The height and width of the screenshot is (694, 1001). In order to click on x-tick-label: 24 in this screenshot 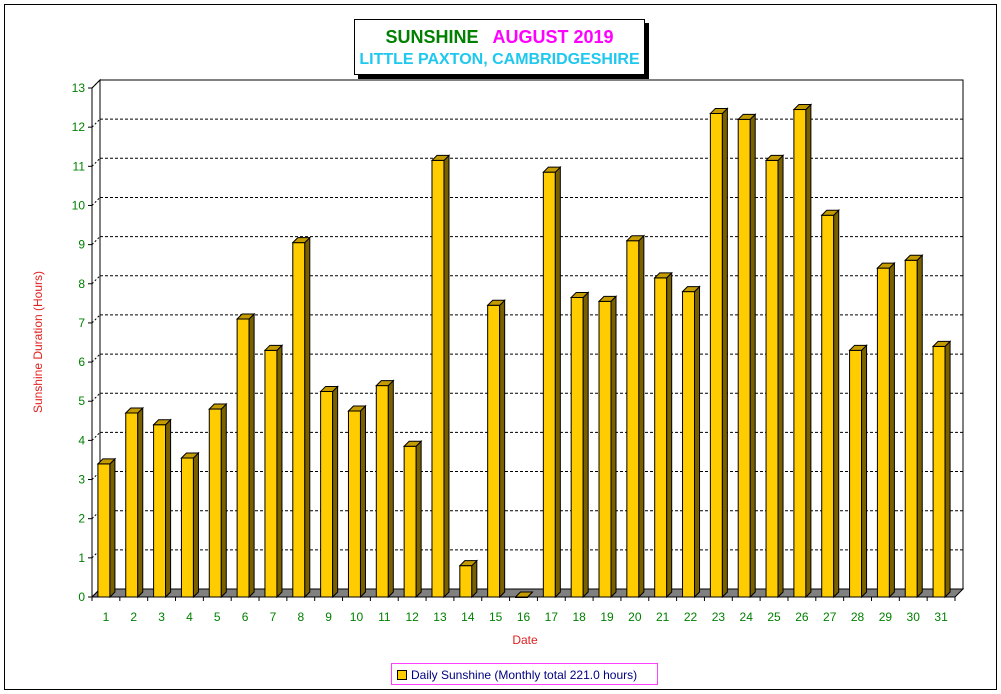, I will do `click(747, 617)`.